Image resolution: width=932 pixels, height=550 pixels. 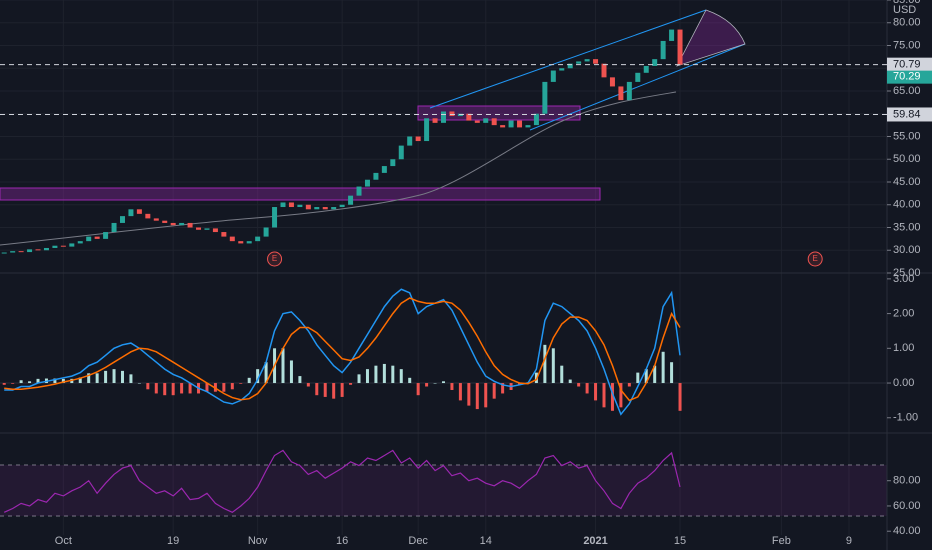 I want to click on y-tick-label: 75.00, so click(x=907, y=45).